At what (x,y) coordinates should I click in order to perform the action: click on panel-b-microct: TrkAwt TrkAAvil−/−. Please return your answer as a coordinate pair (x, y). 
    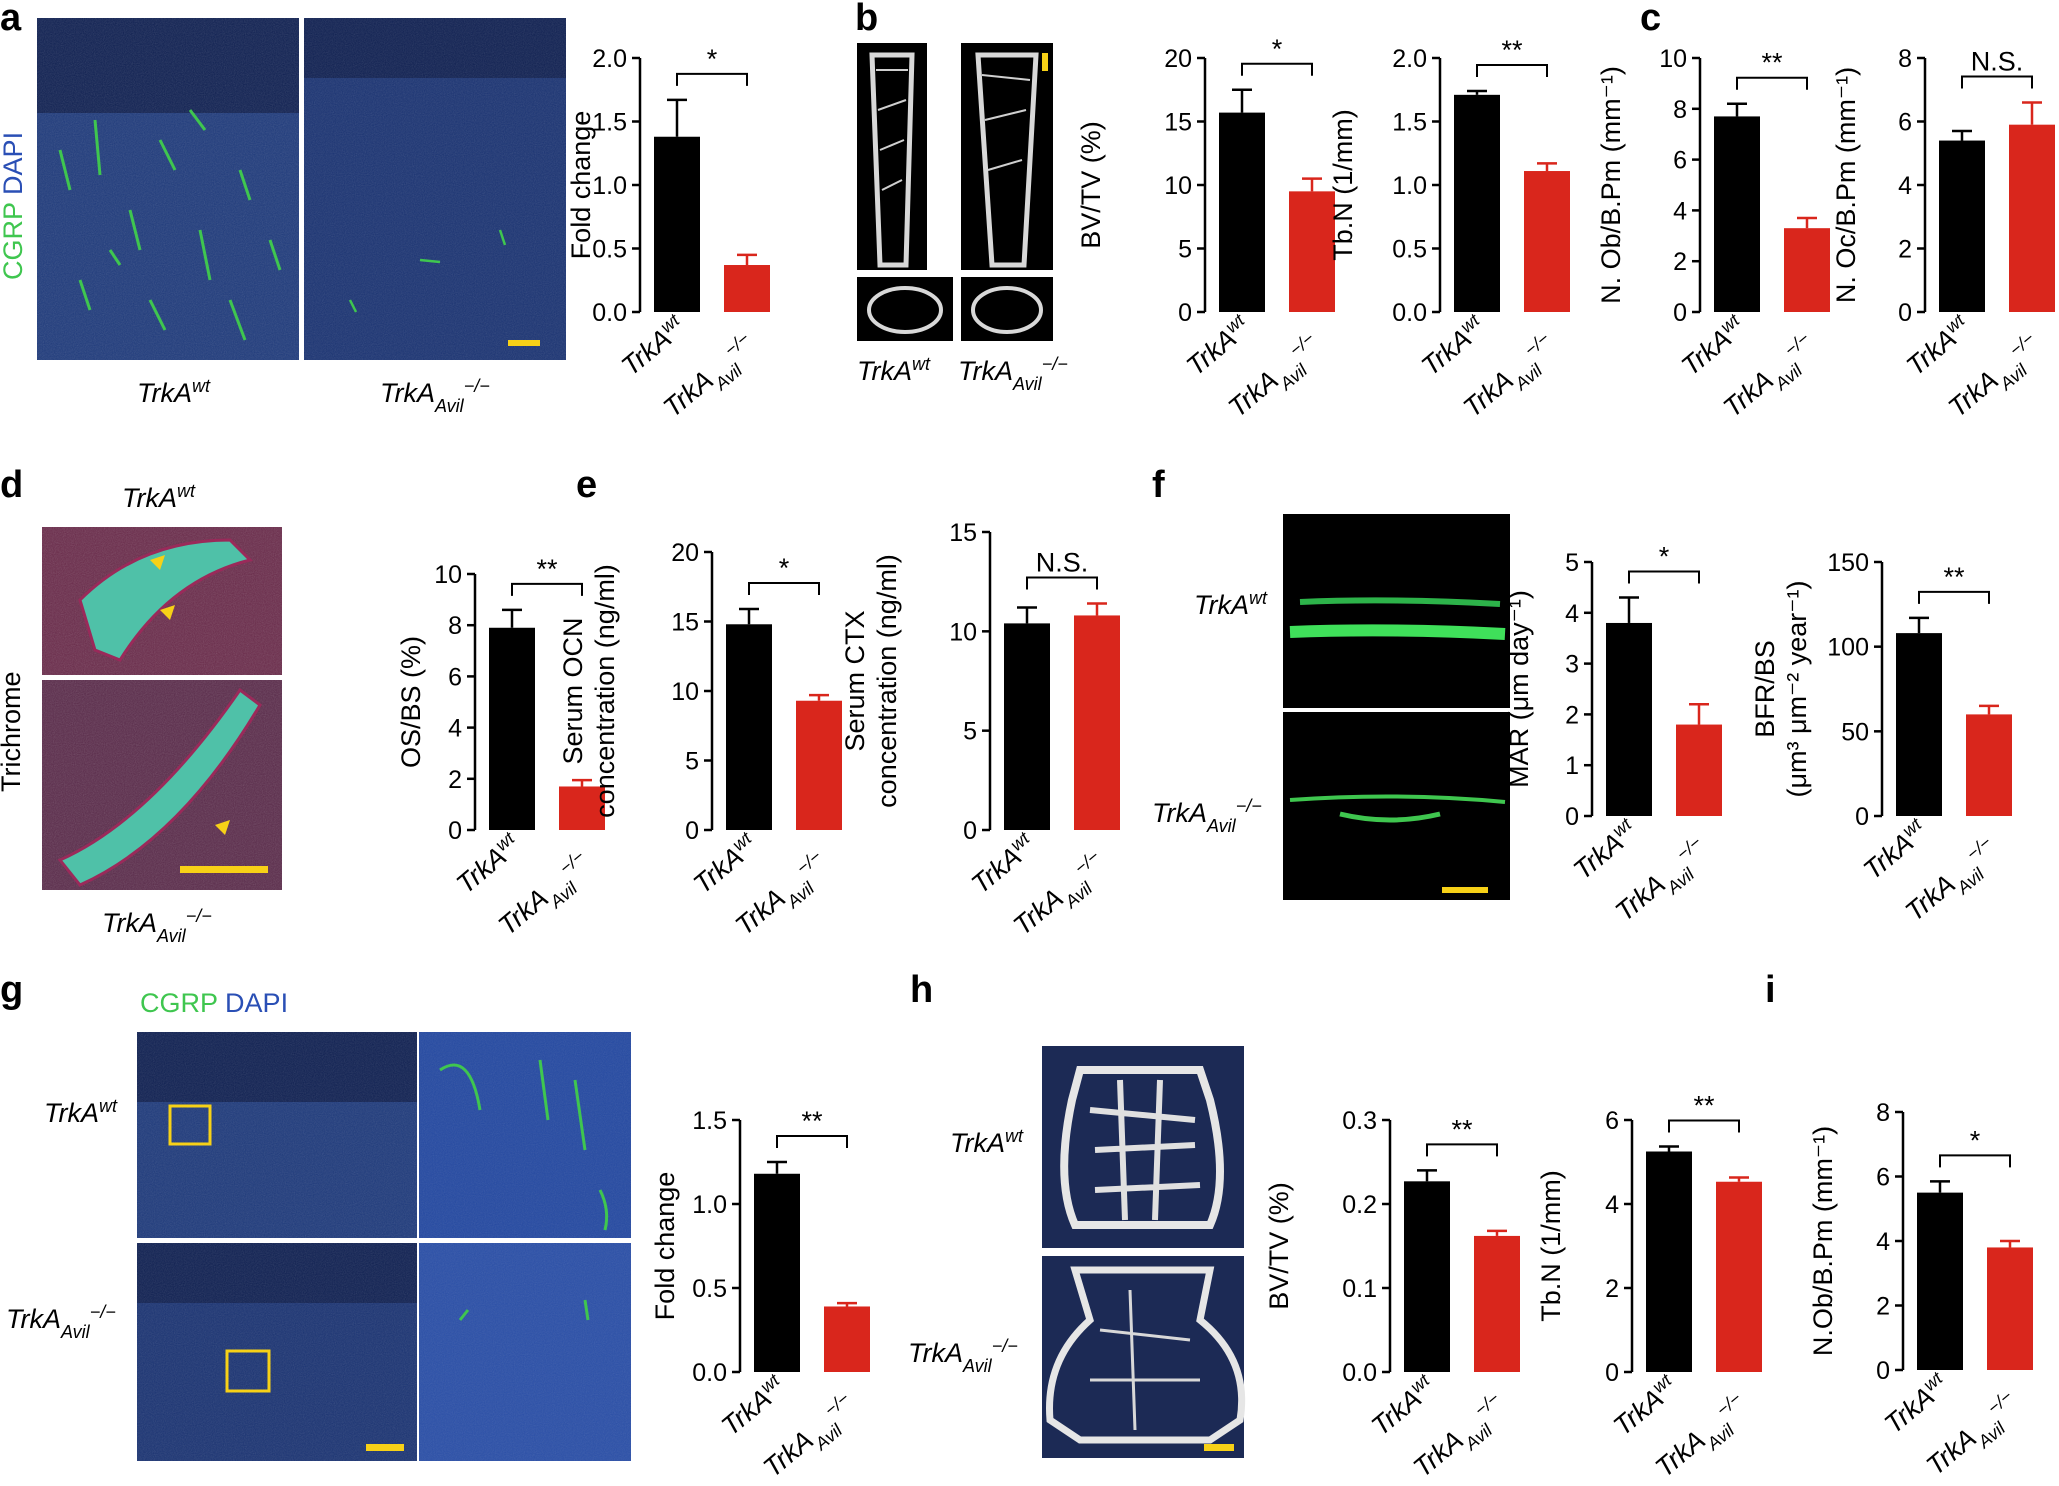
    Looking at the image, I should click on (962, 218).